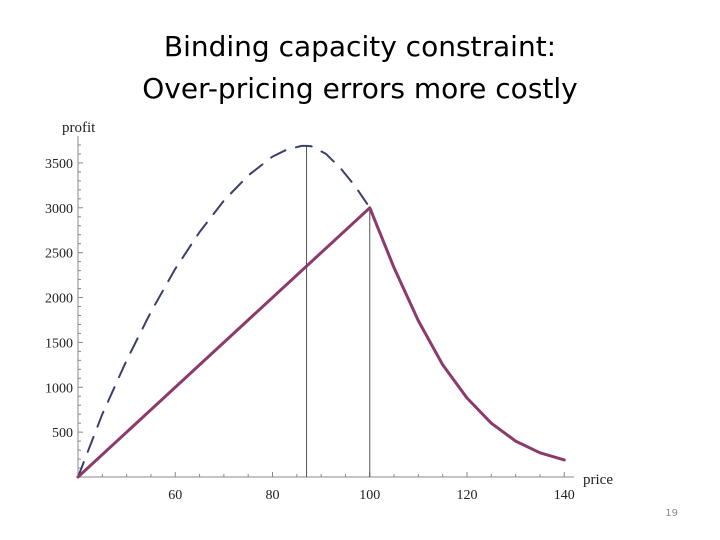  I want to click on vertical-reference-lines, so click(338, 311).